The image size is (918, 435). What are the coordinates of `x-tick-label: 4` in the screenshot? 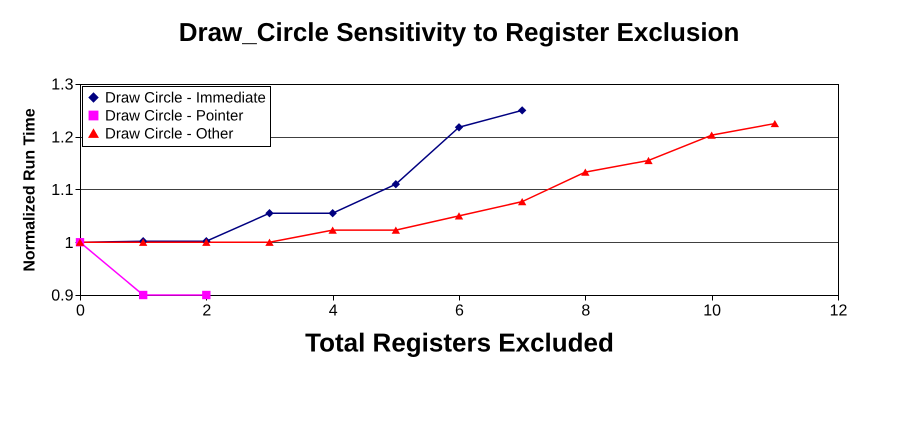 It's located at (333, 311).